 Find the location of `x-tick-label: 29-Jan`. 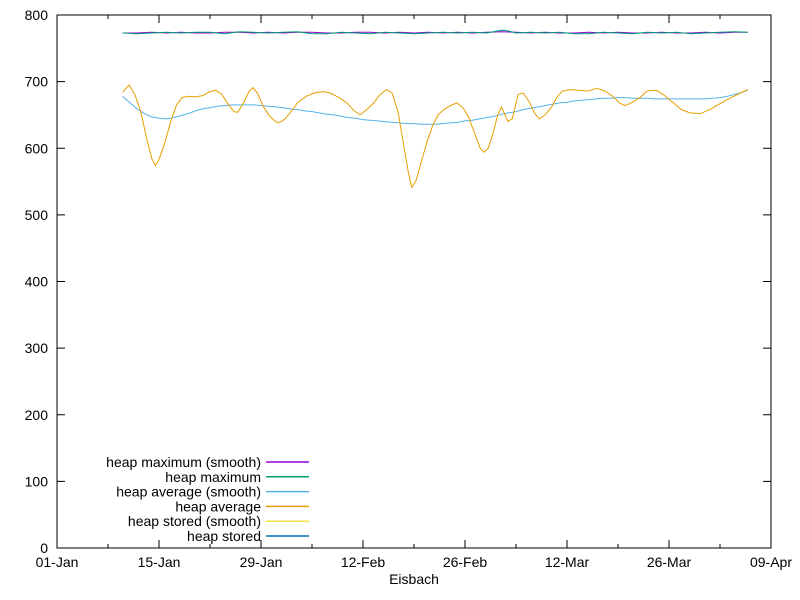

x-tick-label: 29-Jan is located at coordinates (261, 562).